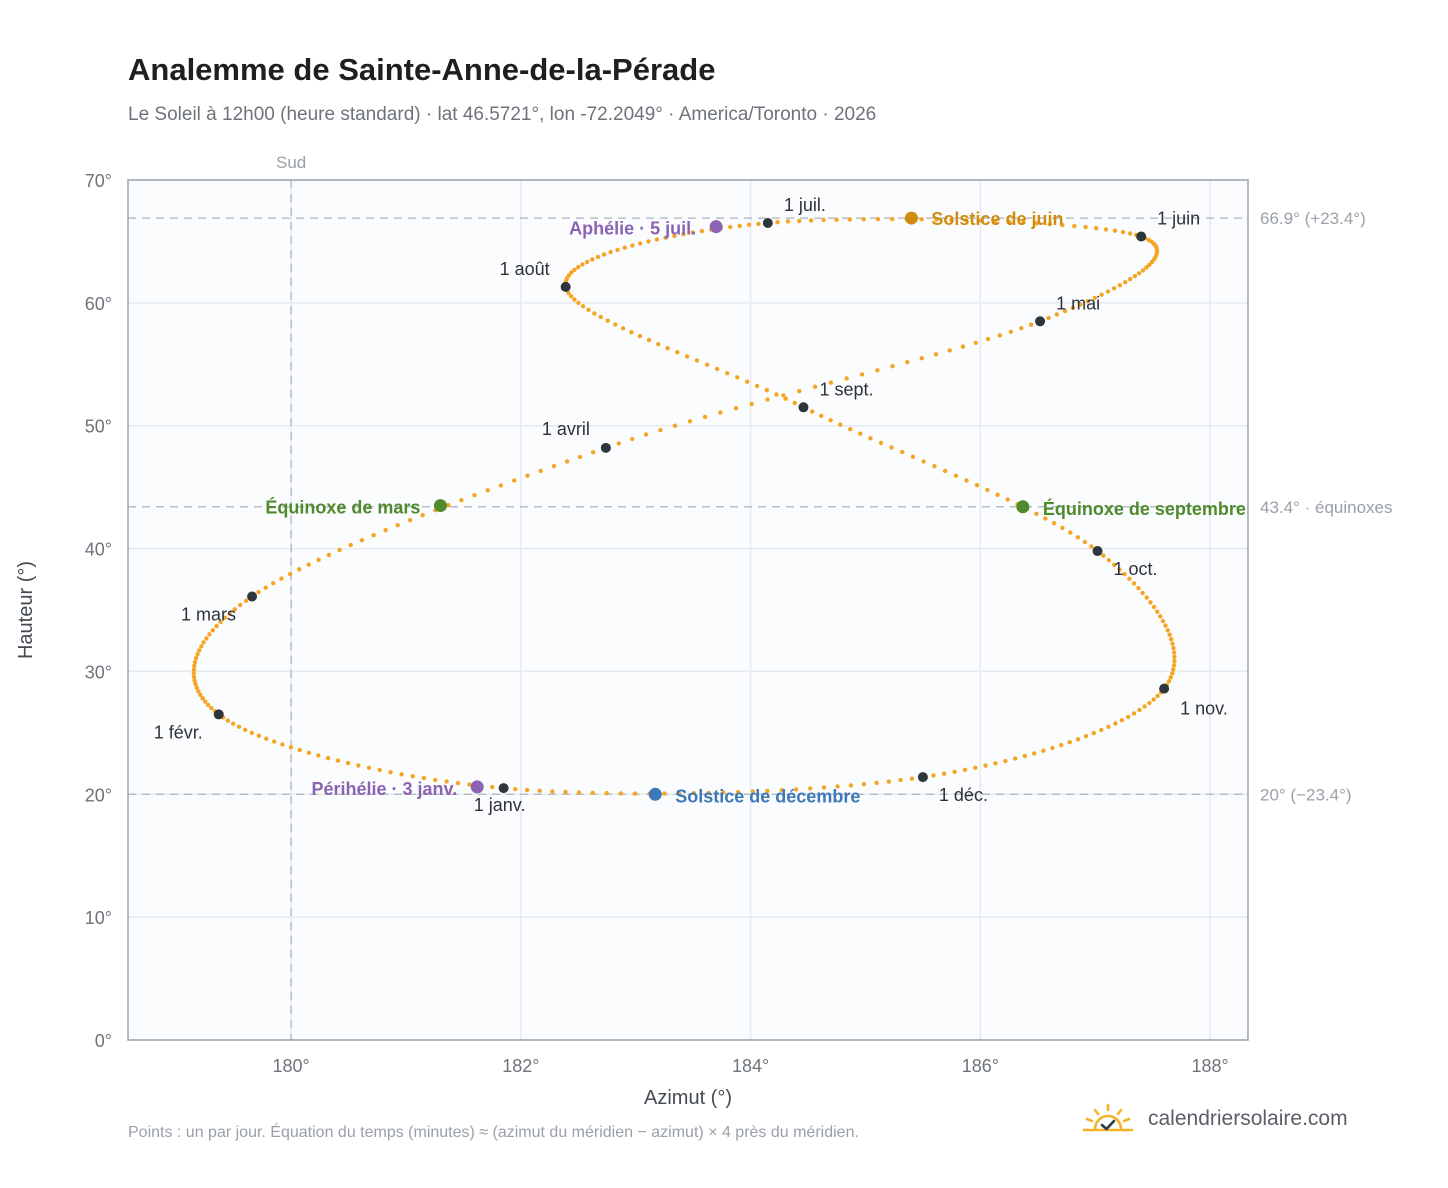 This screenshot has width=1448, height=1188. I want to click on month-label: 1 sept., so click(846, 389).